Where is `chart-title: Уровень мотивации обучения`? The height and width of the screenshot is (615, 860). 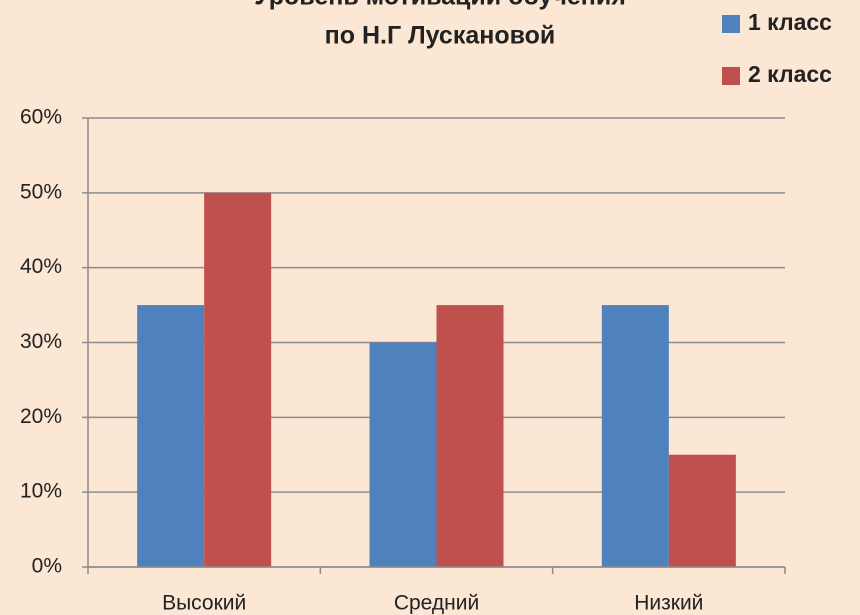
chart-title: Уровень мотивации обучения is located at coordinates (440, 5).